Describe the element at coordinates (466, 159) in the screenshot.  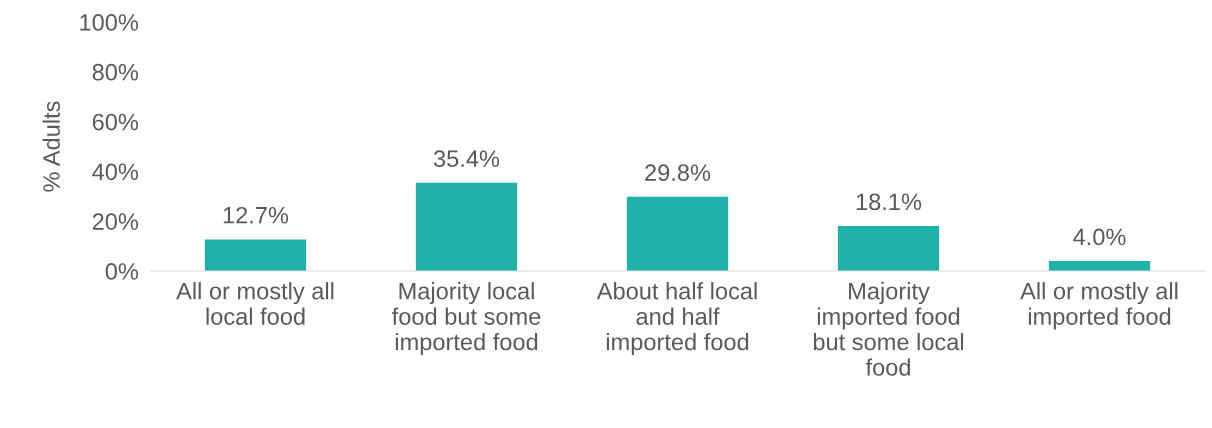
I see `data-label: 35.4%` at that location.